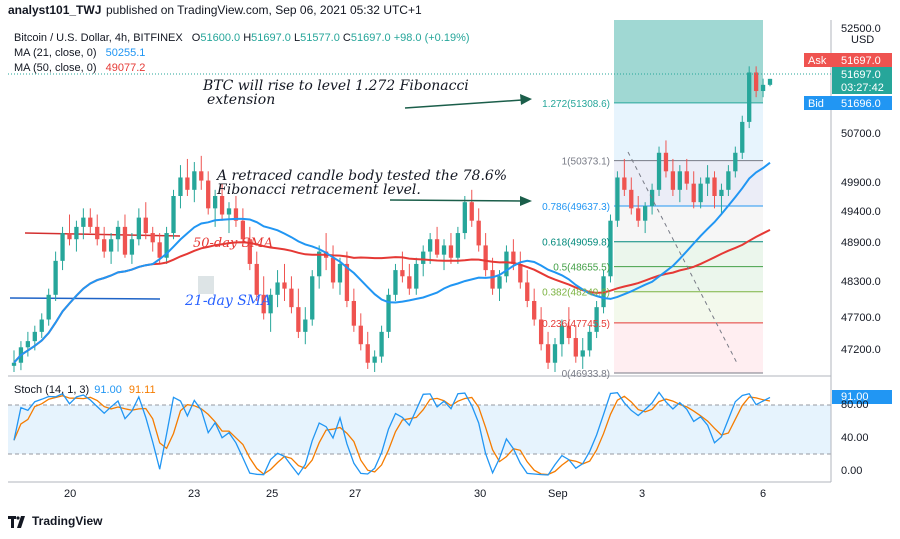 The image size is (900, 539). I want to click on time-tick: 30, so click(480, 494).